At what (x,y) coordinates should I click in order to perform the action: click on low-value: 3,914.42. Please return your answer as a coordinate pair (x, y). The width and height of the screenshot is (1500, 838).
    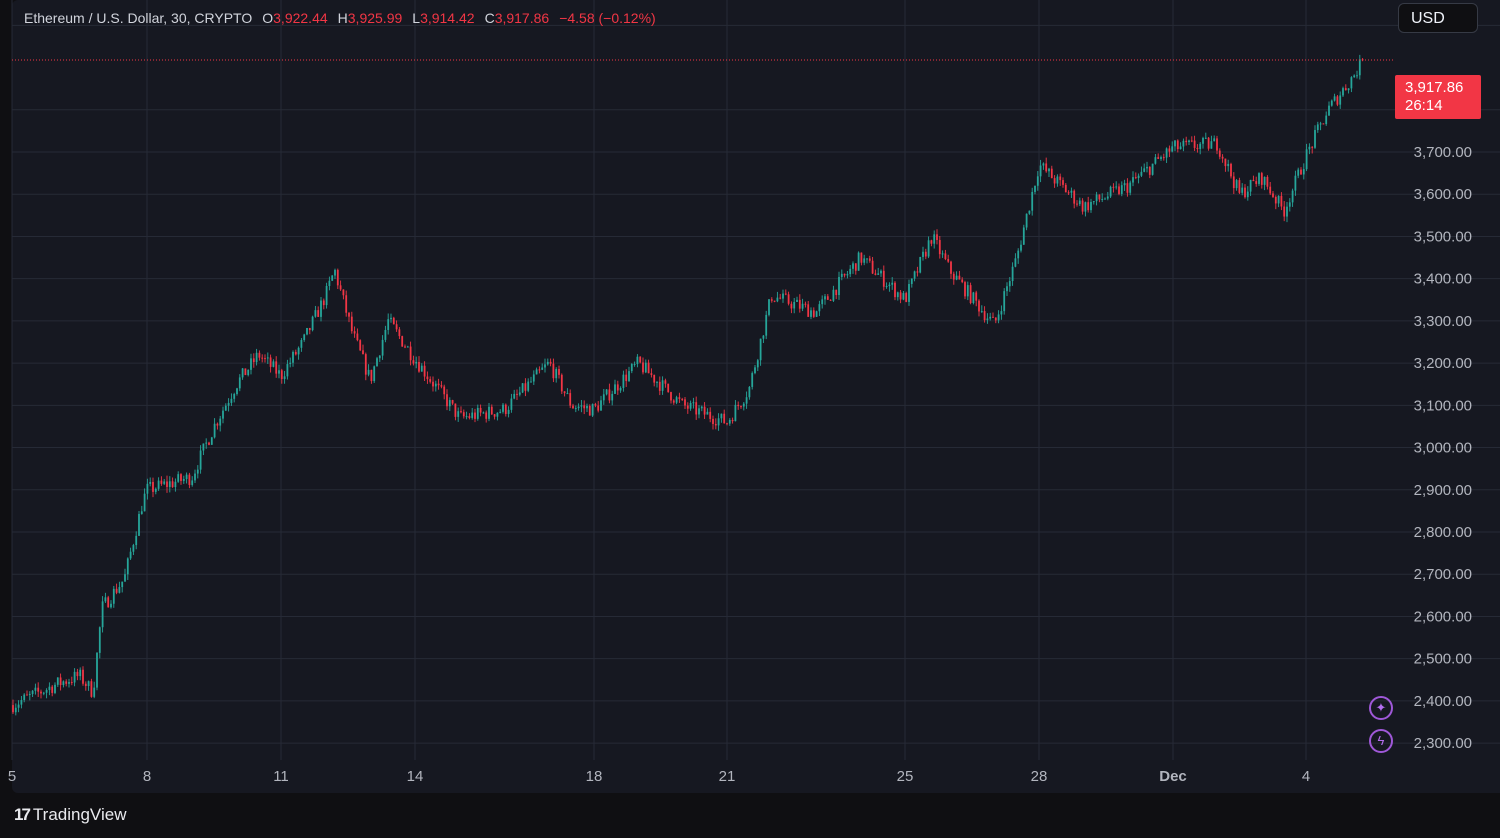
    Looking at the image, I should click on (447, 18).